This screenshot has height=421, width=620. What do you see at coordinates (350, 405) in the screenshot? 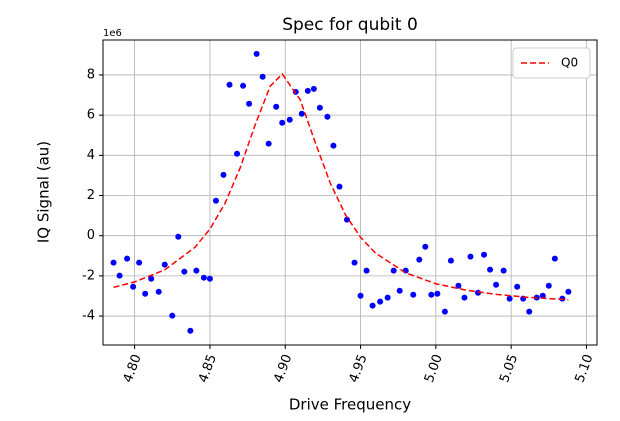
I see `x-axis-label: Drive Frequency` at bounding box center [350, 405].